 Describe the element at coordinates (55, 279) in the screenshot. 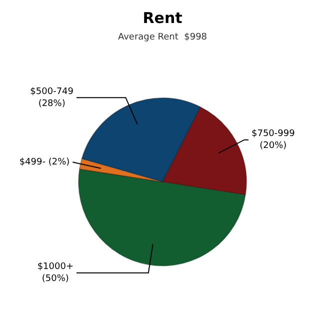

I see `data-label: (50%)` at that location.